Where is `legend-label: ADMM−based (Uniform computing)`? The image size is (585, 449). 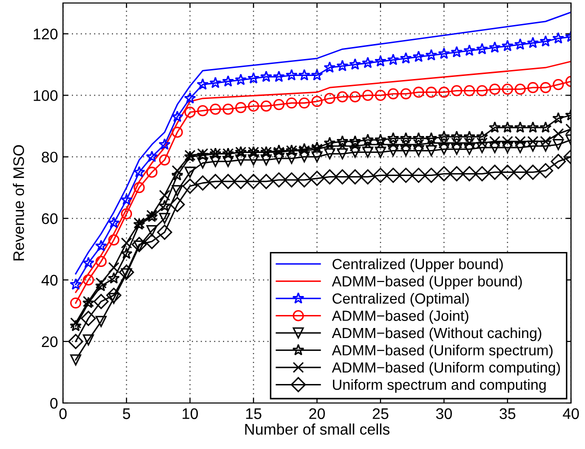 legend-label: ADMM−based (Uniform computing) is located at coordinates (446, 369).